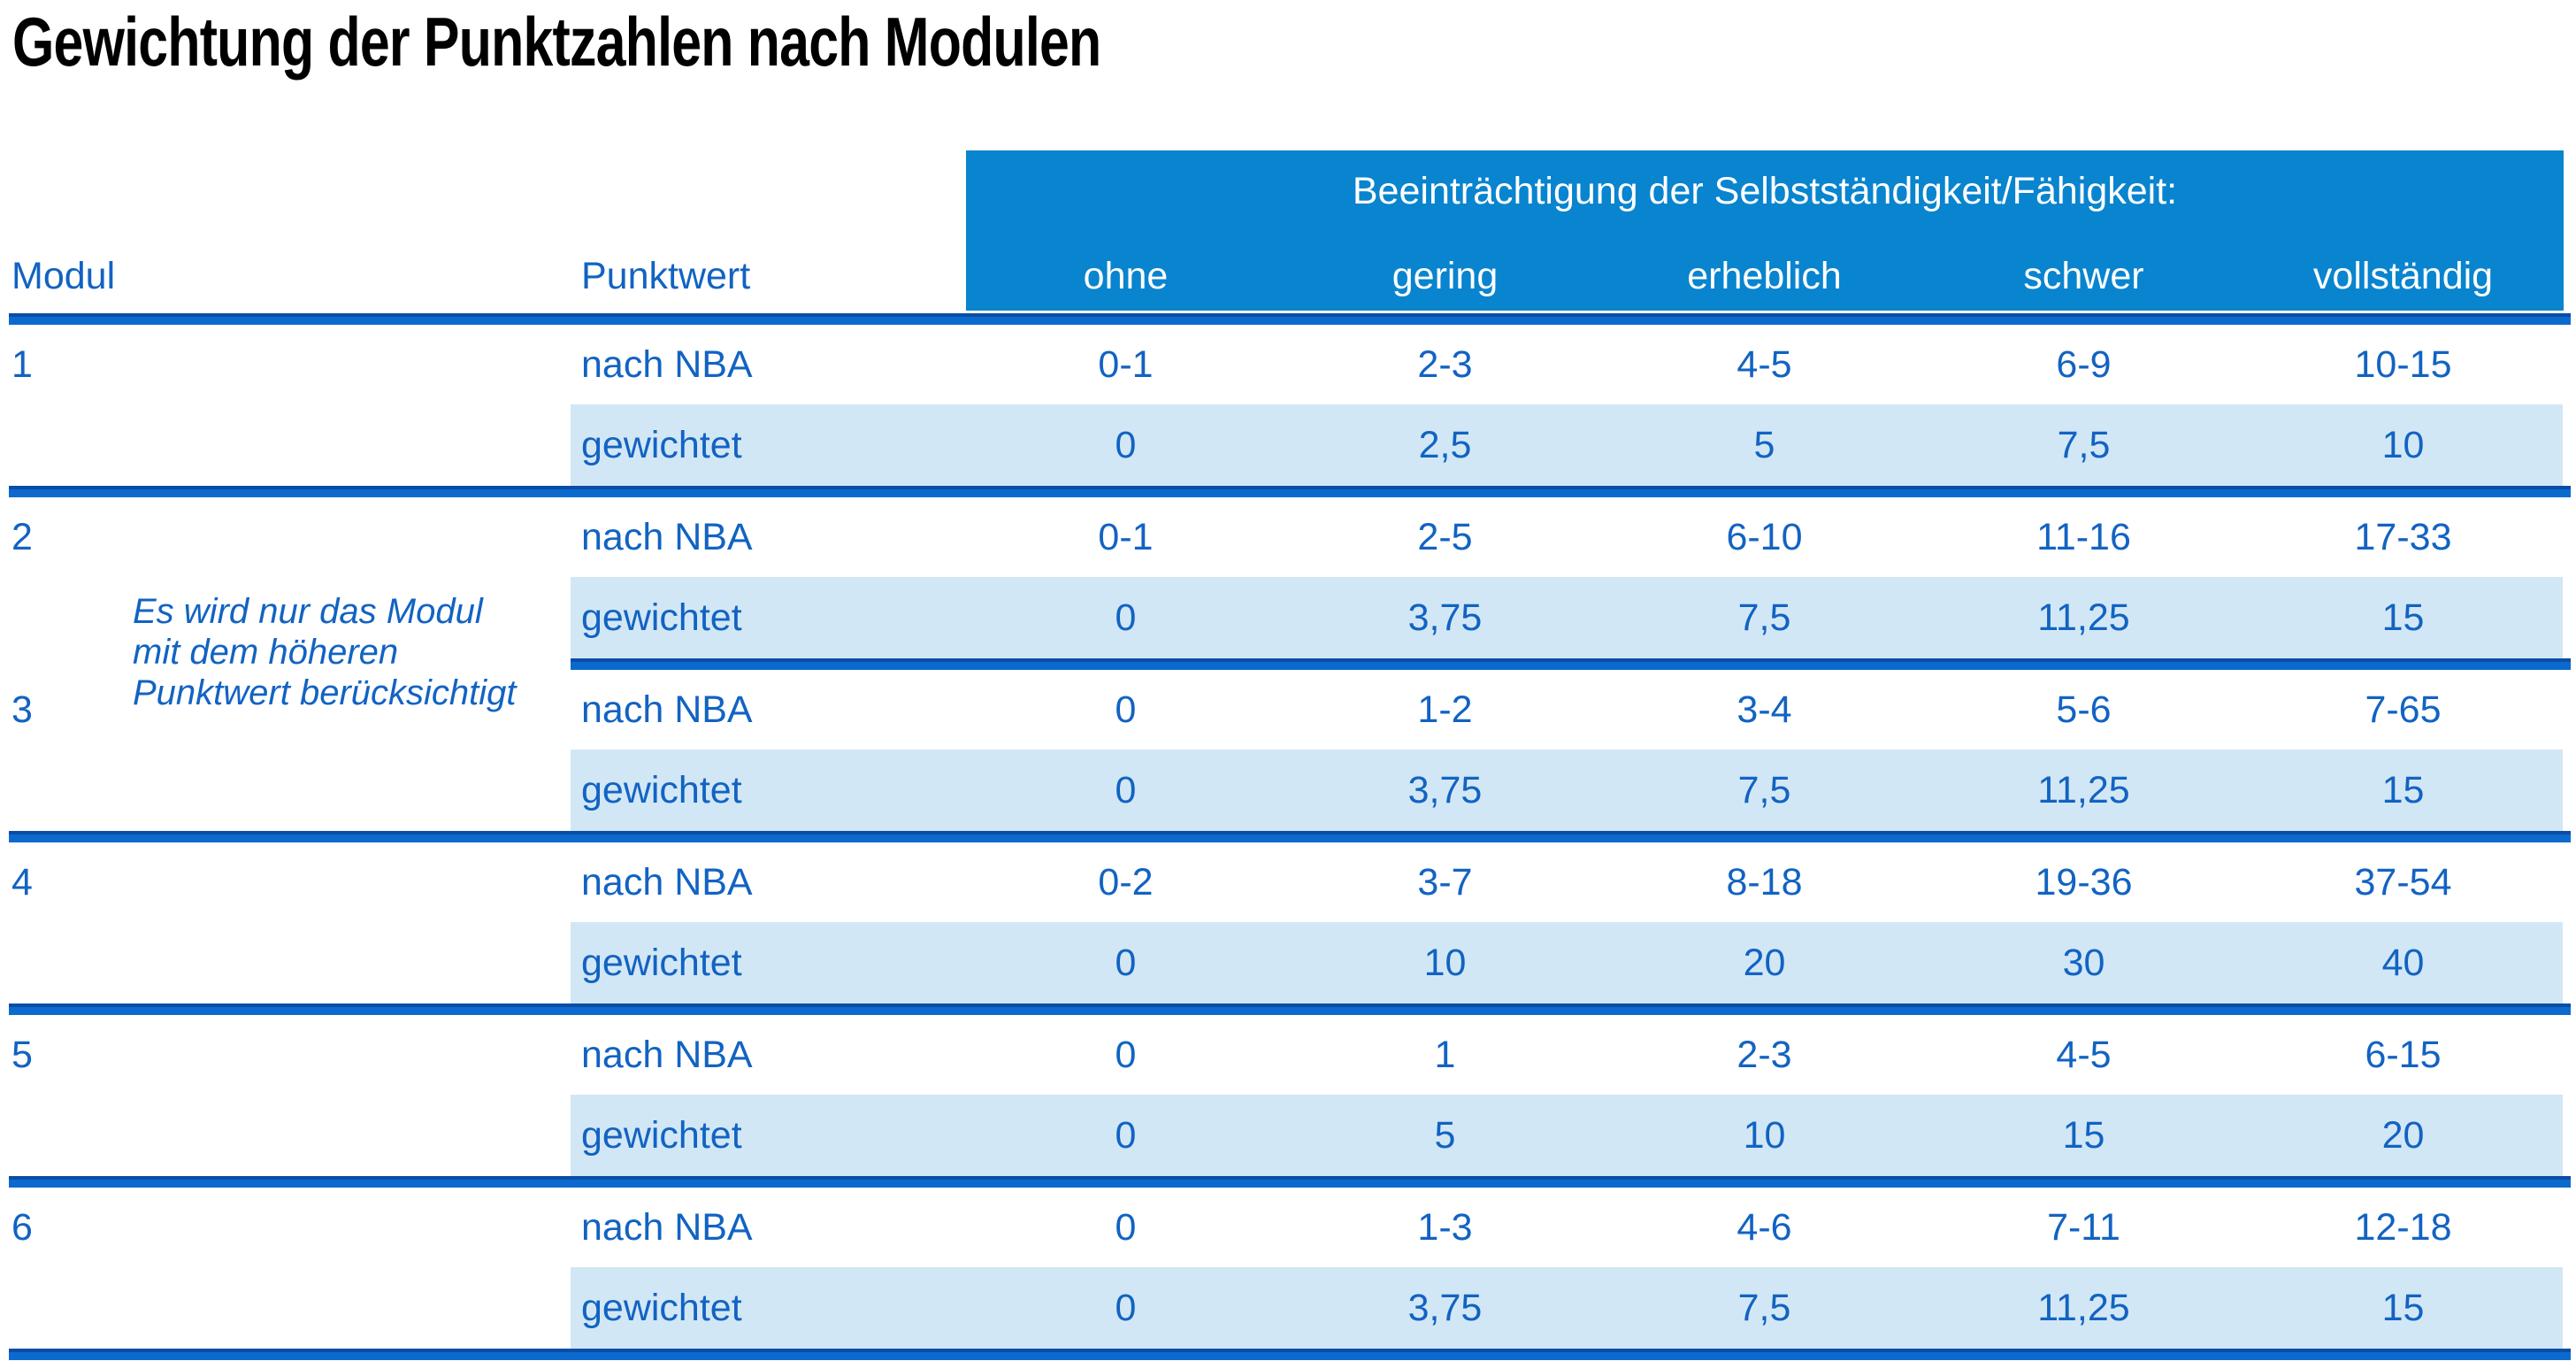  I want to click on table-cell: 7-65, so click(2403, 709).